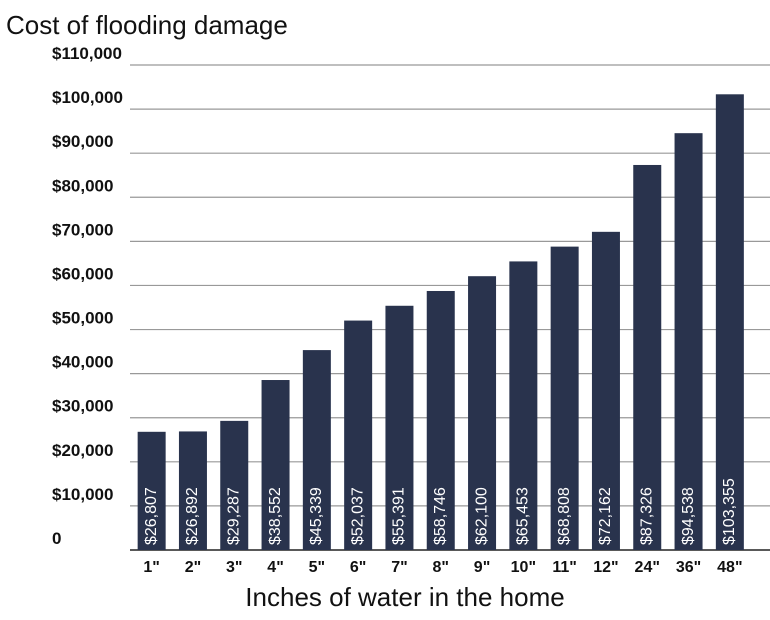  Describe the element at coordinates (147, 25) in the screenshot. I see `chart-title: Cost of flooding damage` at that location.